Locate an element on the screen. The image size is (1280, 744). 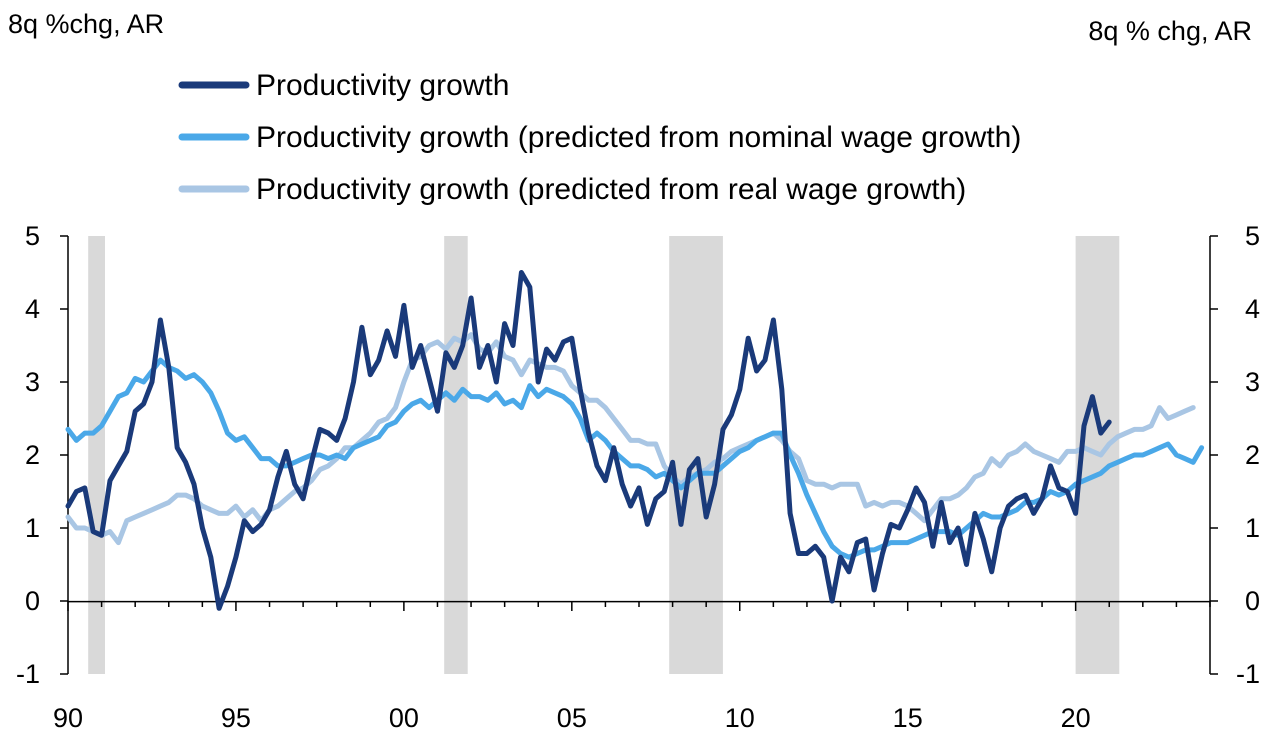
x-tick-label: 00 is located at coordinates (404, 718).